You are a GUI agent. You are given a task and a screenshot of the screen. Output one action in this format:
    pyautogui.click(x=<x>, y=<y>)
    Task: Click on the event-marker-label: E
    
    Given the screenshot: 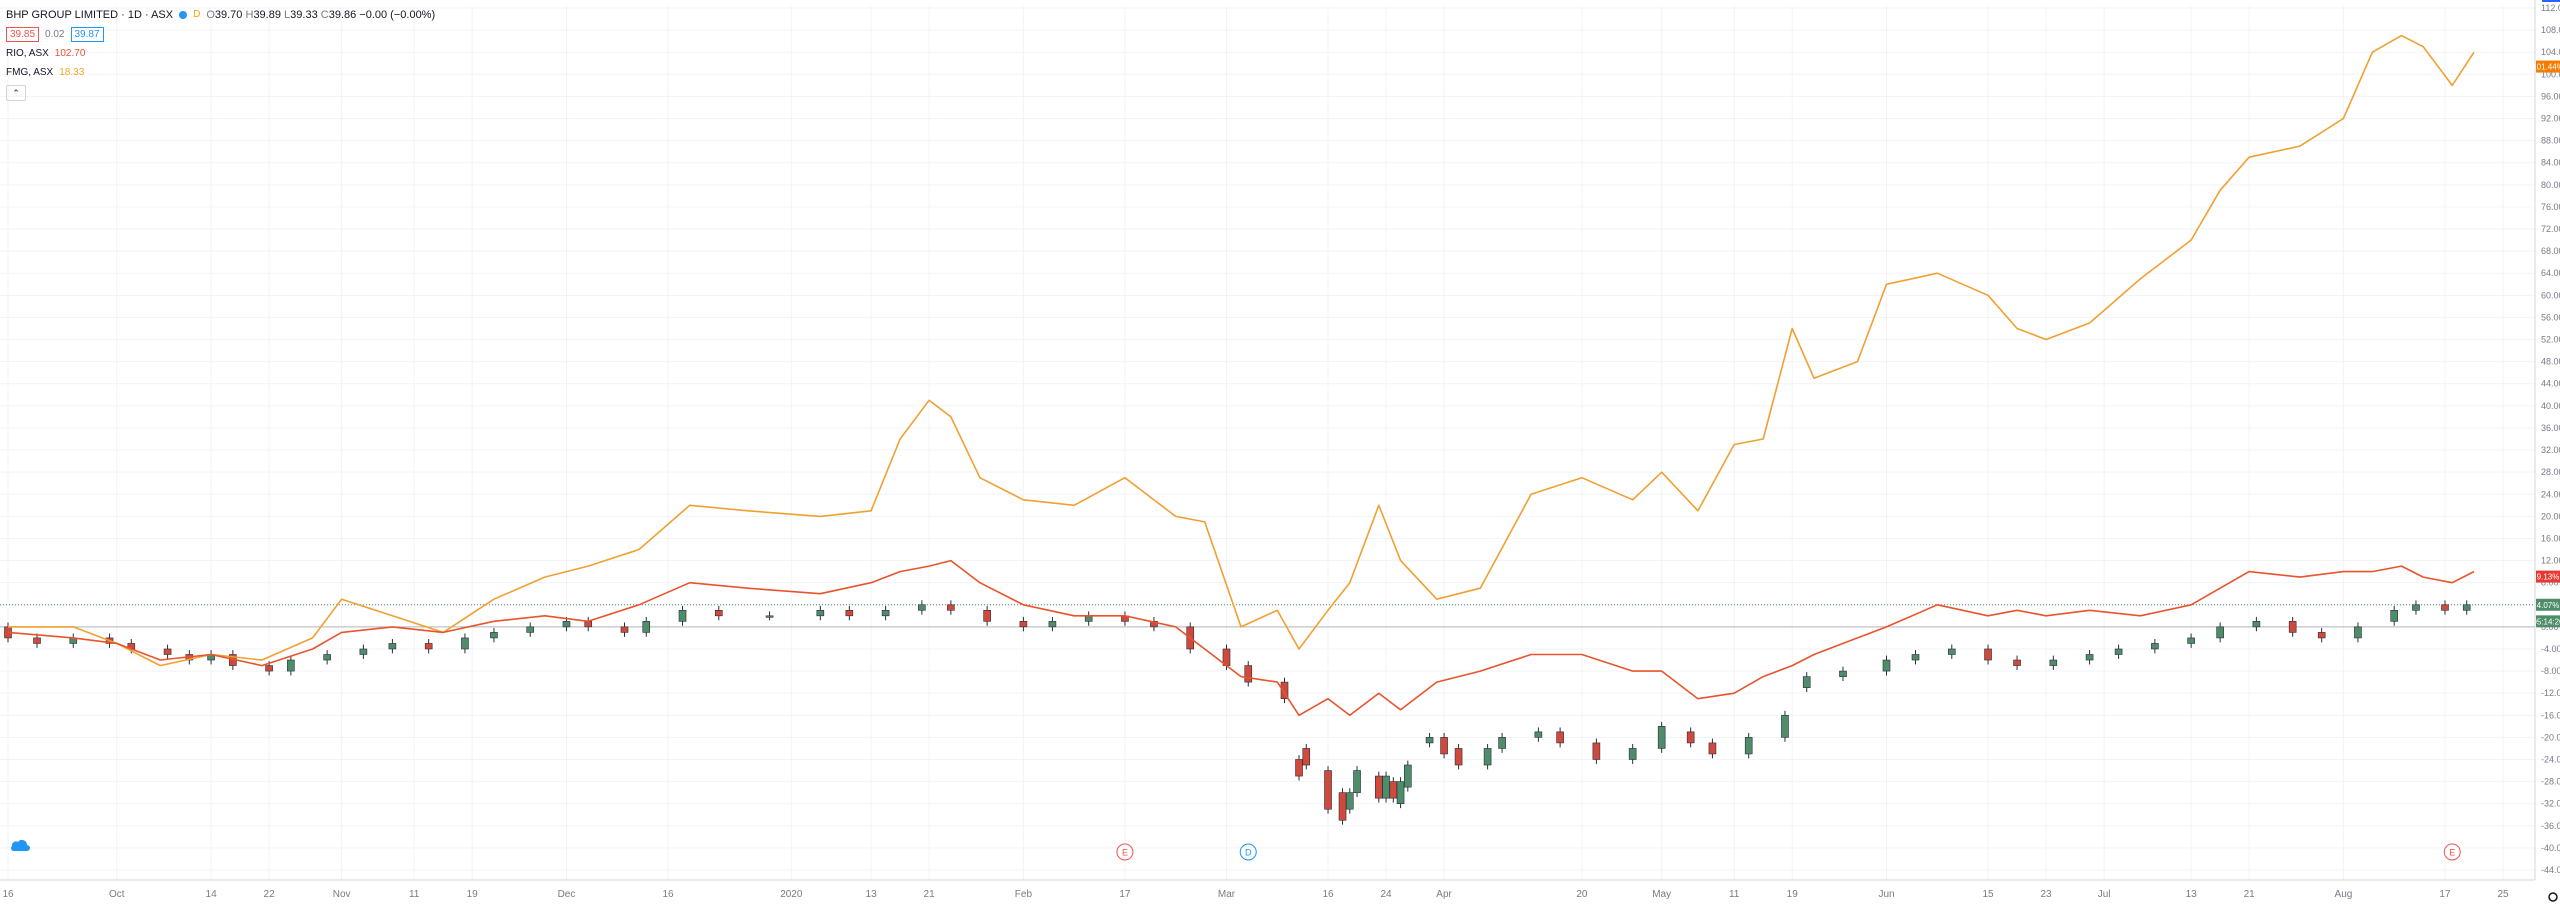 What is the action you would take?
    pyautogui.click(x=1125, y=853)
    